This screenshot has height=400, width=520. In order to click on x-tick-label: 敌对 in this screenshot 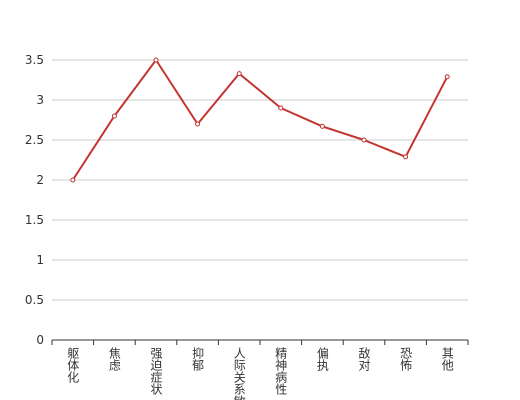, I will do `click(364, 358)`.